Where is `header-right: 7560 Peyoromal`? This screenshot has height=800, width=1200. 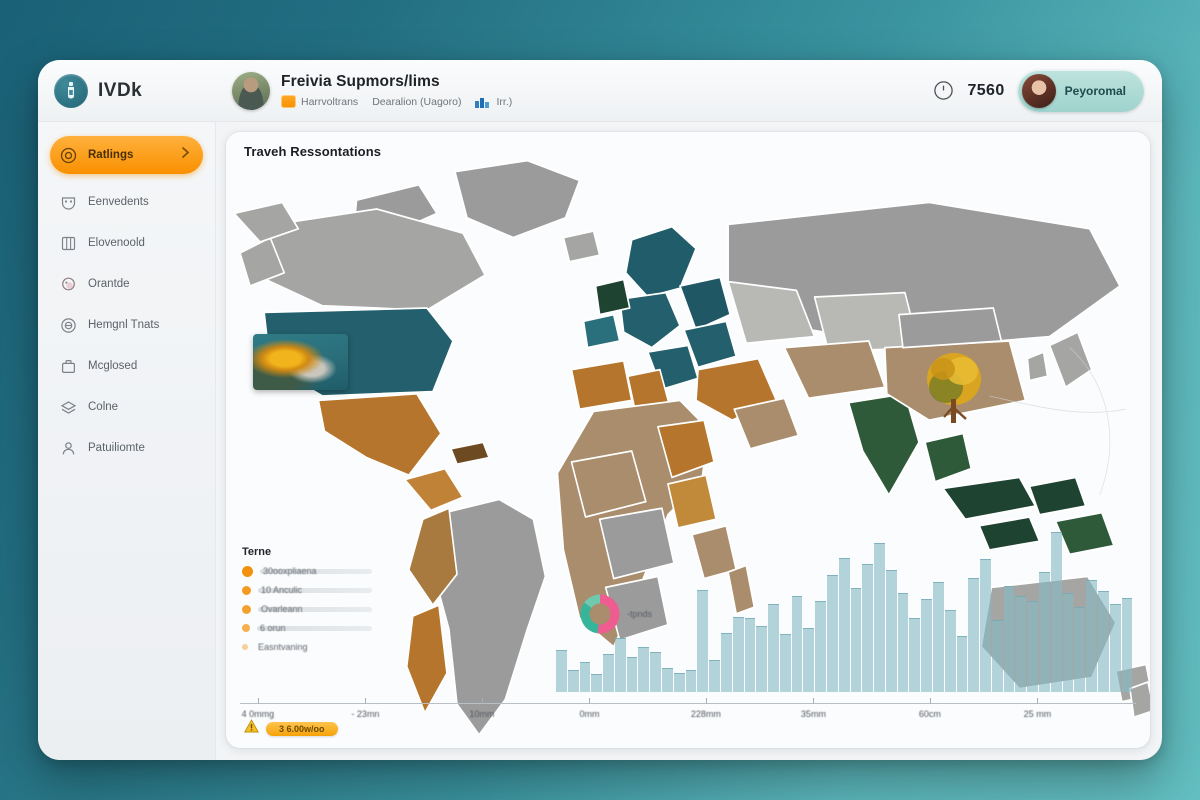 header-right: 7560 Peyoromal is located at coordinates (1038, 90).